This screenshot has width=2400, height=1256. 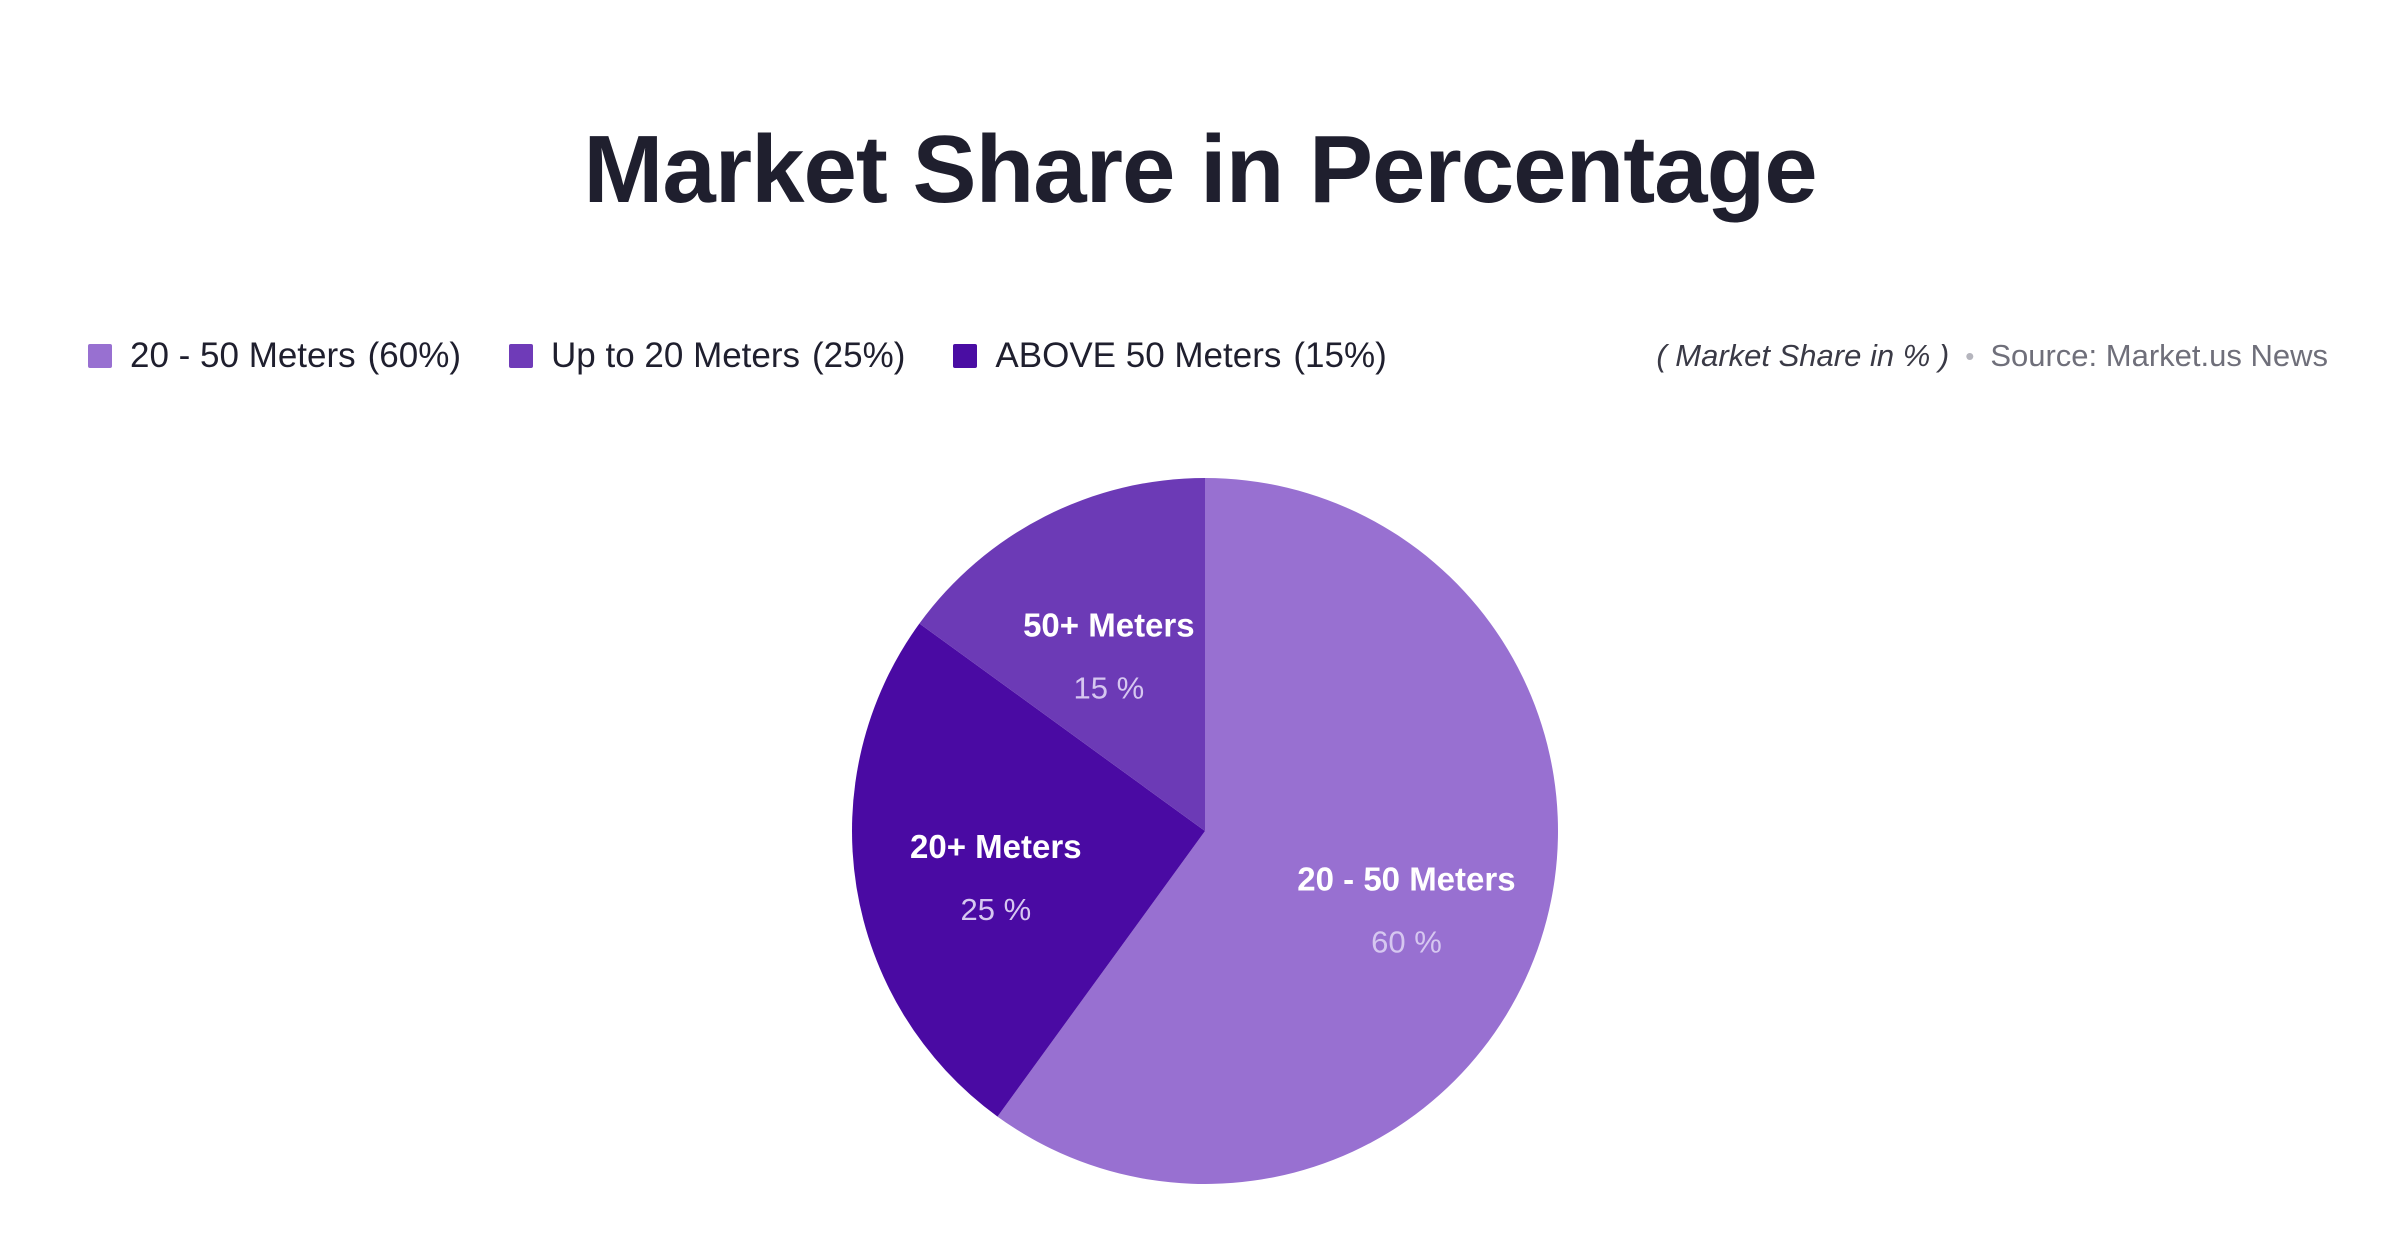 I want to click on legend-item-up-to-20-meters: Up to 20 Meters (25%), so click(x=707, y=356).